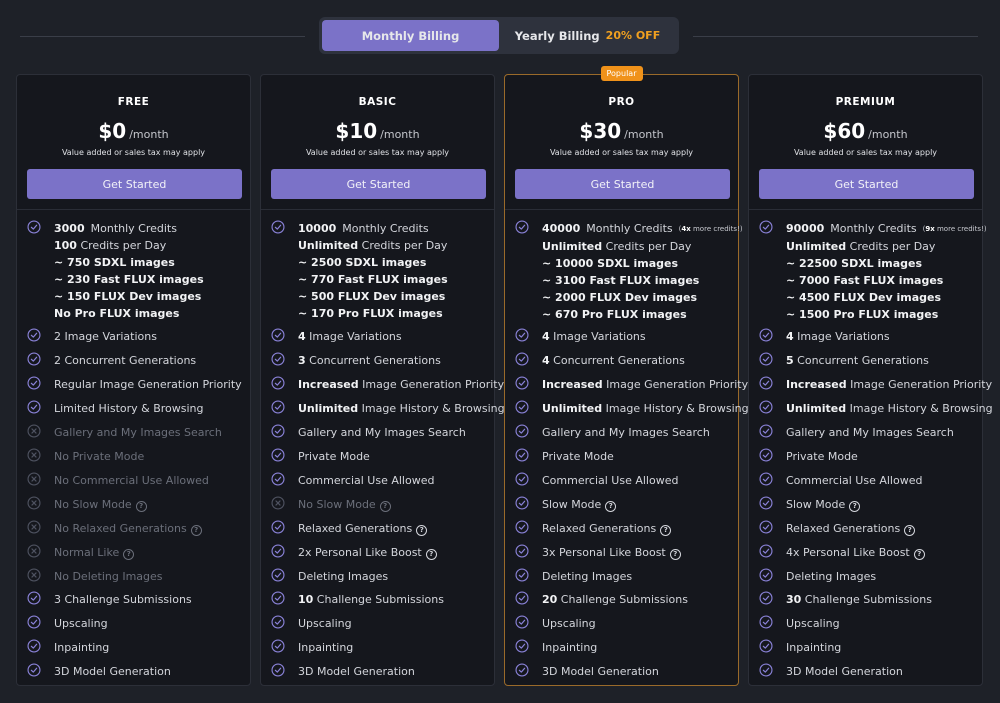  I want to click on credits-multiplier-note: (9x more credits!), so click(954, 229).